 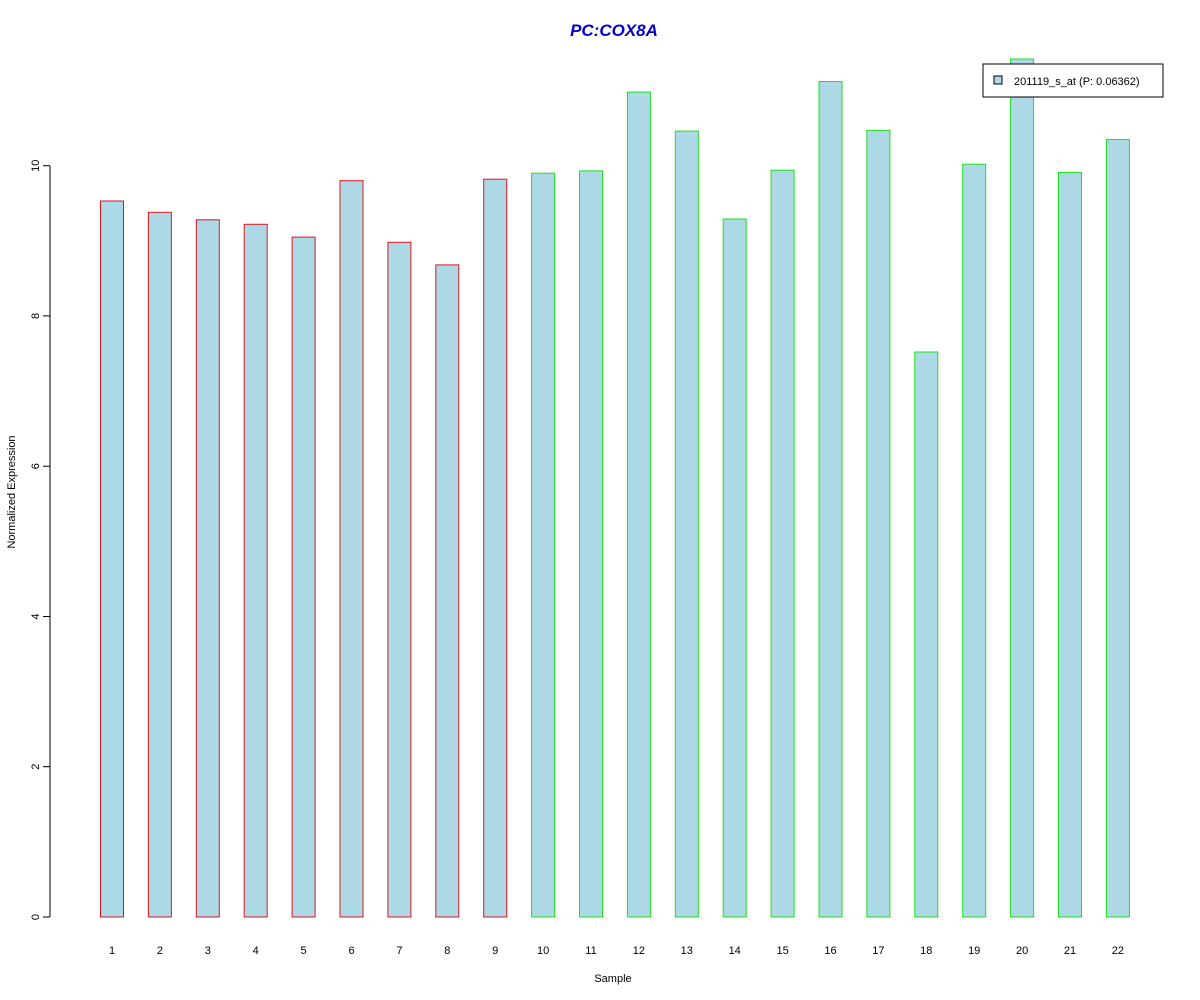 What do you see at coordinates (40, 540) in the screenshot?
I see `y-axis: 0 2 4 6 8 10` at bounding box center [40, 540].